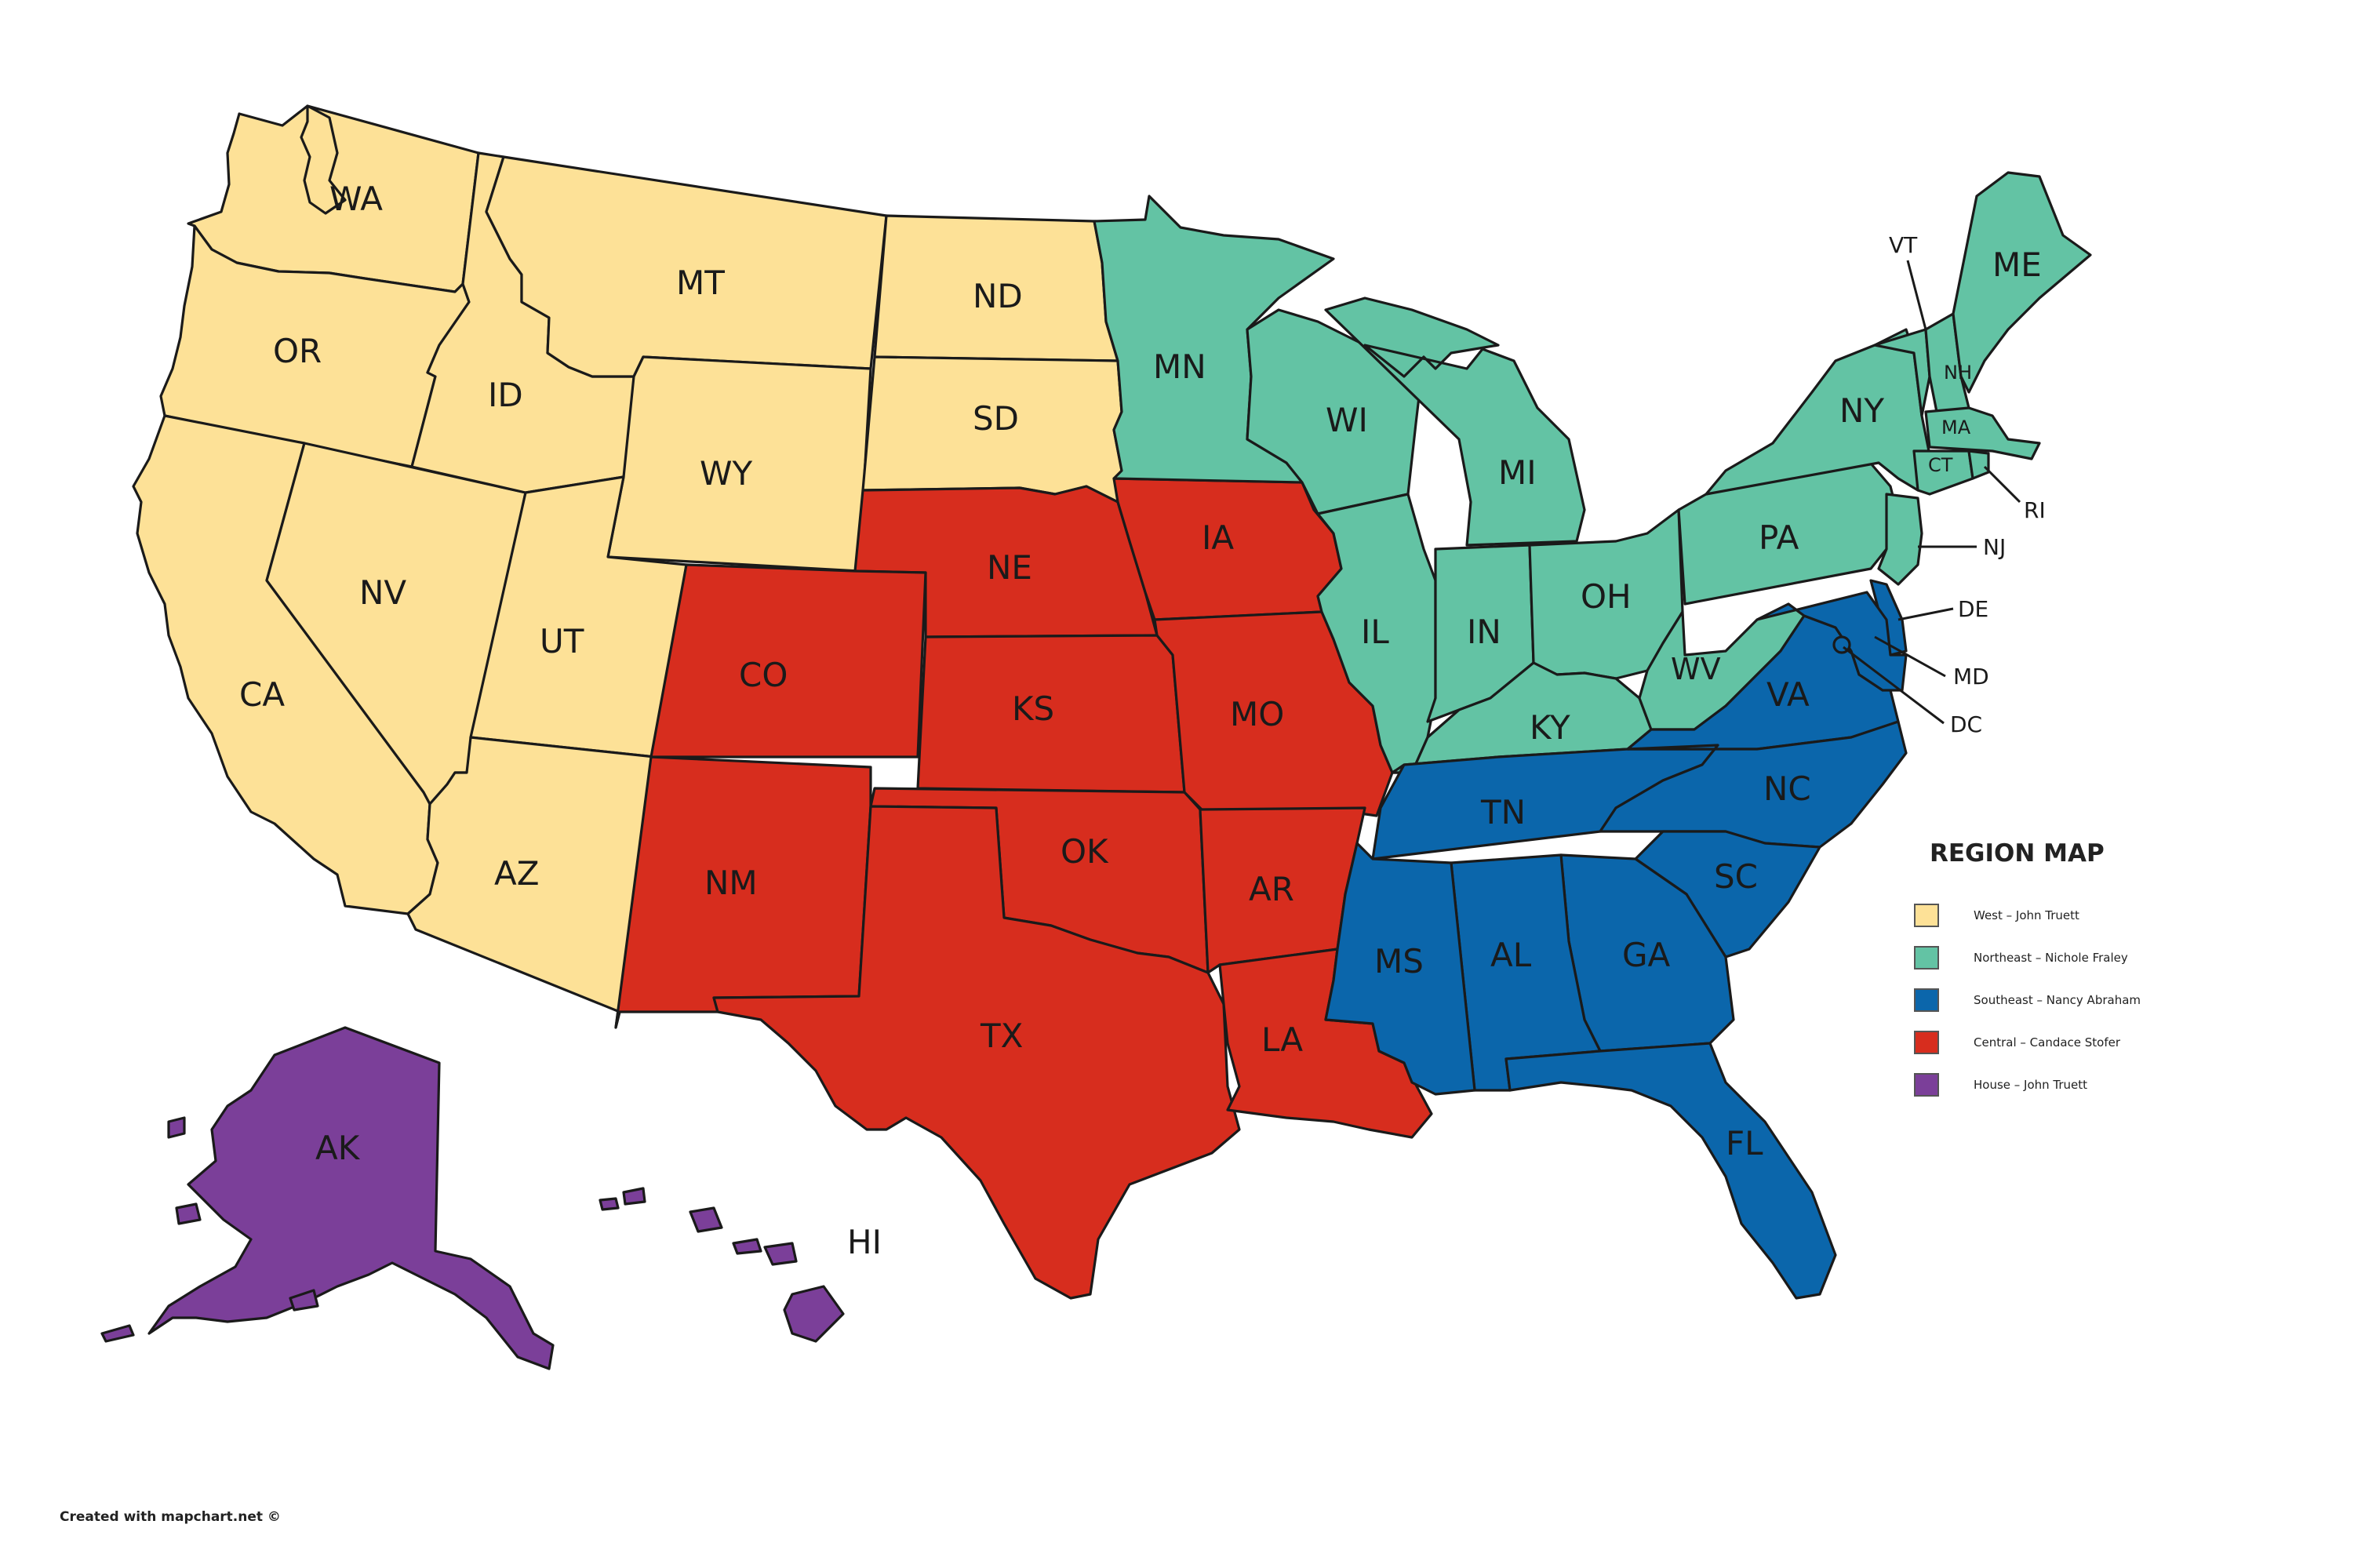 Image resolution: width=2354 pixels, height=1568 pixels. What do you see at coordinates (1902, 372) in the screenshot?
I see `state-vt` at bounding box center [1902, 372].